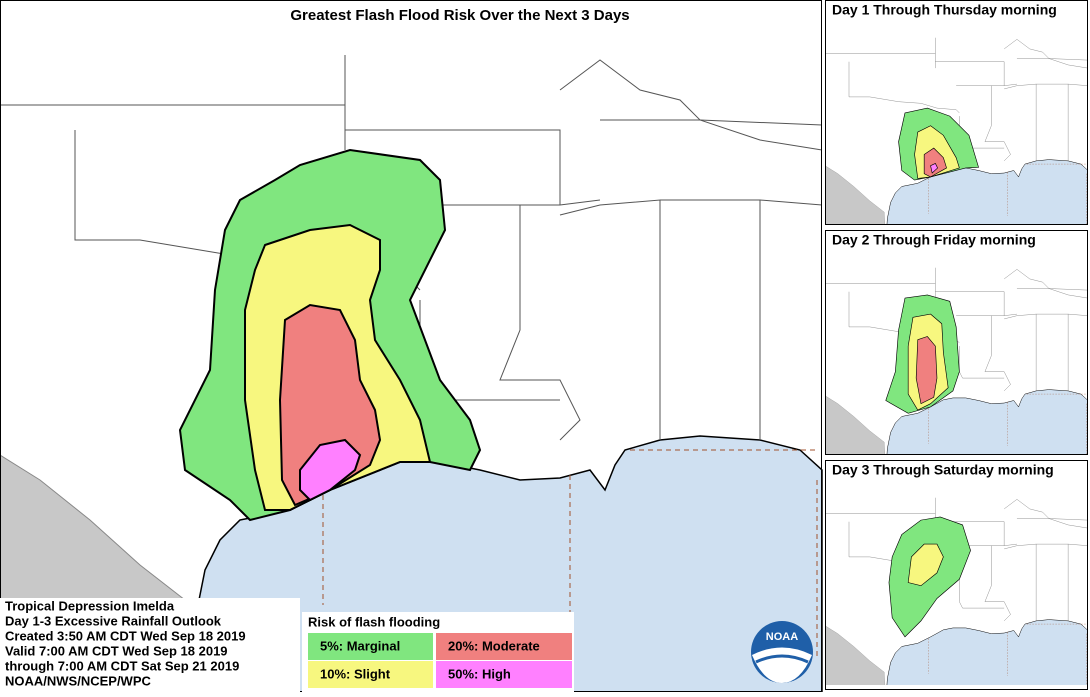  What do you see at coordinates (957, 112) in the screenshot?
I see `day1-panel: Day 1 Through Thursday morning` at bounding box center [957, 112].